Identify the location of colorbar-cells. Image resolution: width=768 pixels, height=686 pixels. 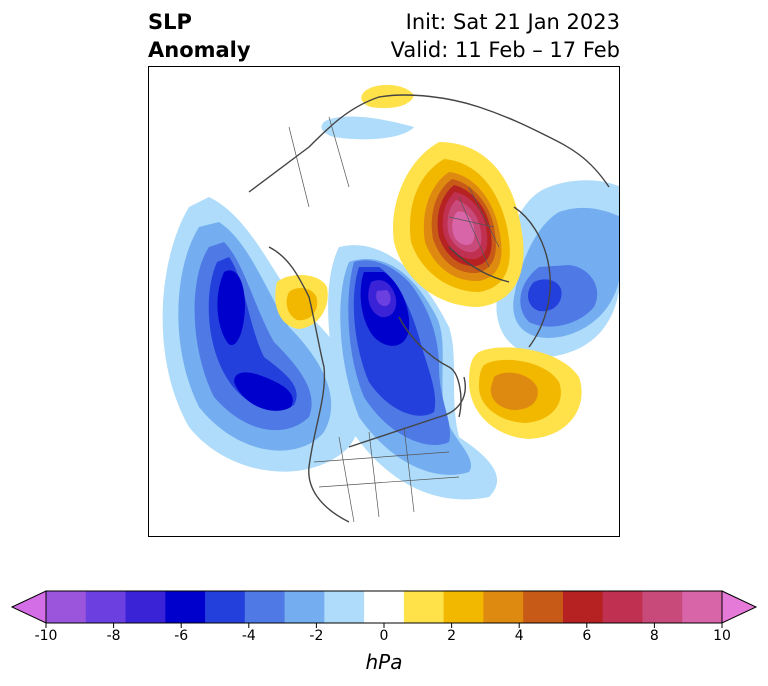
(384, 609).